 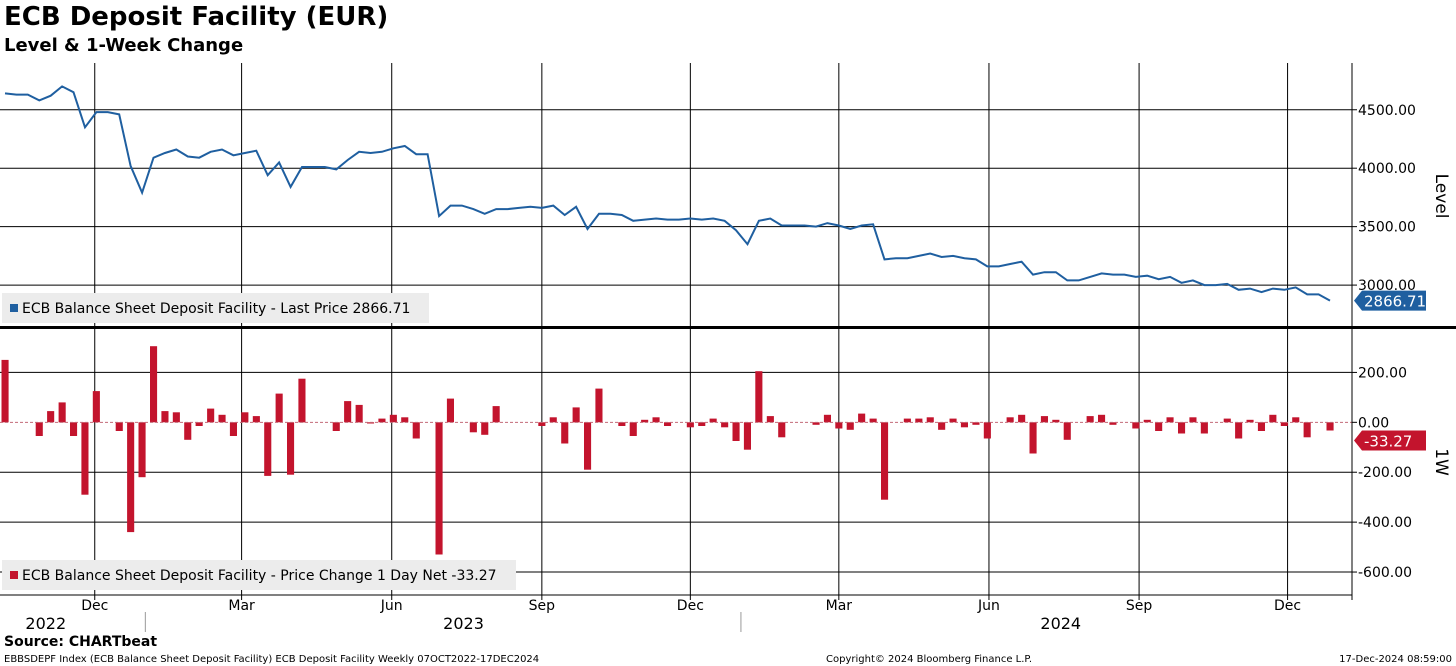 I want to click on change-last-value-tag-label: -33.27, so click(x=1388, y=442).